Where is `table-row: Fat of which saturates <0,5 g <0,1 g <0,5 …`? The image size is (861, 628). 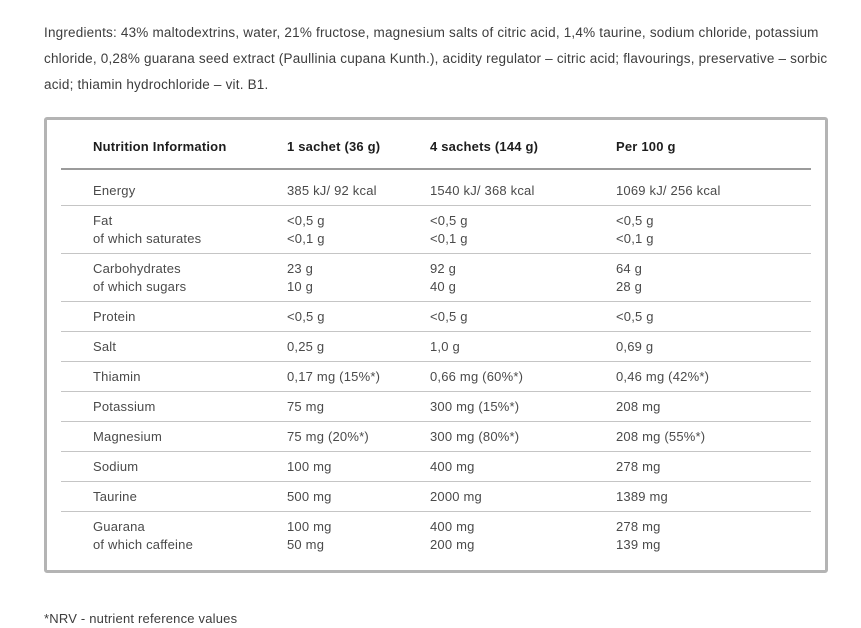
table-row: Fat of which saturates <0,5 g <0,1 g <0,5 … is located at coordinates (436, 229).